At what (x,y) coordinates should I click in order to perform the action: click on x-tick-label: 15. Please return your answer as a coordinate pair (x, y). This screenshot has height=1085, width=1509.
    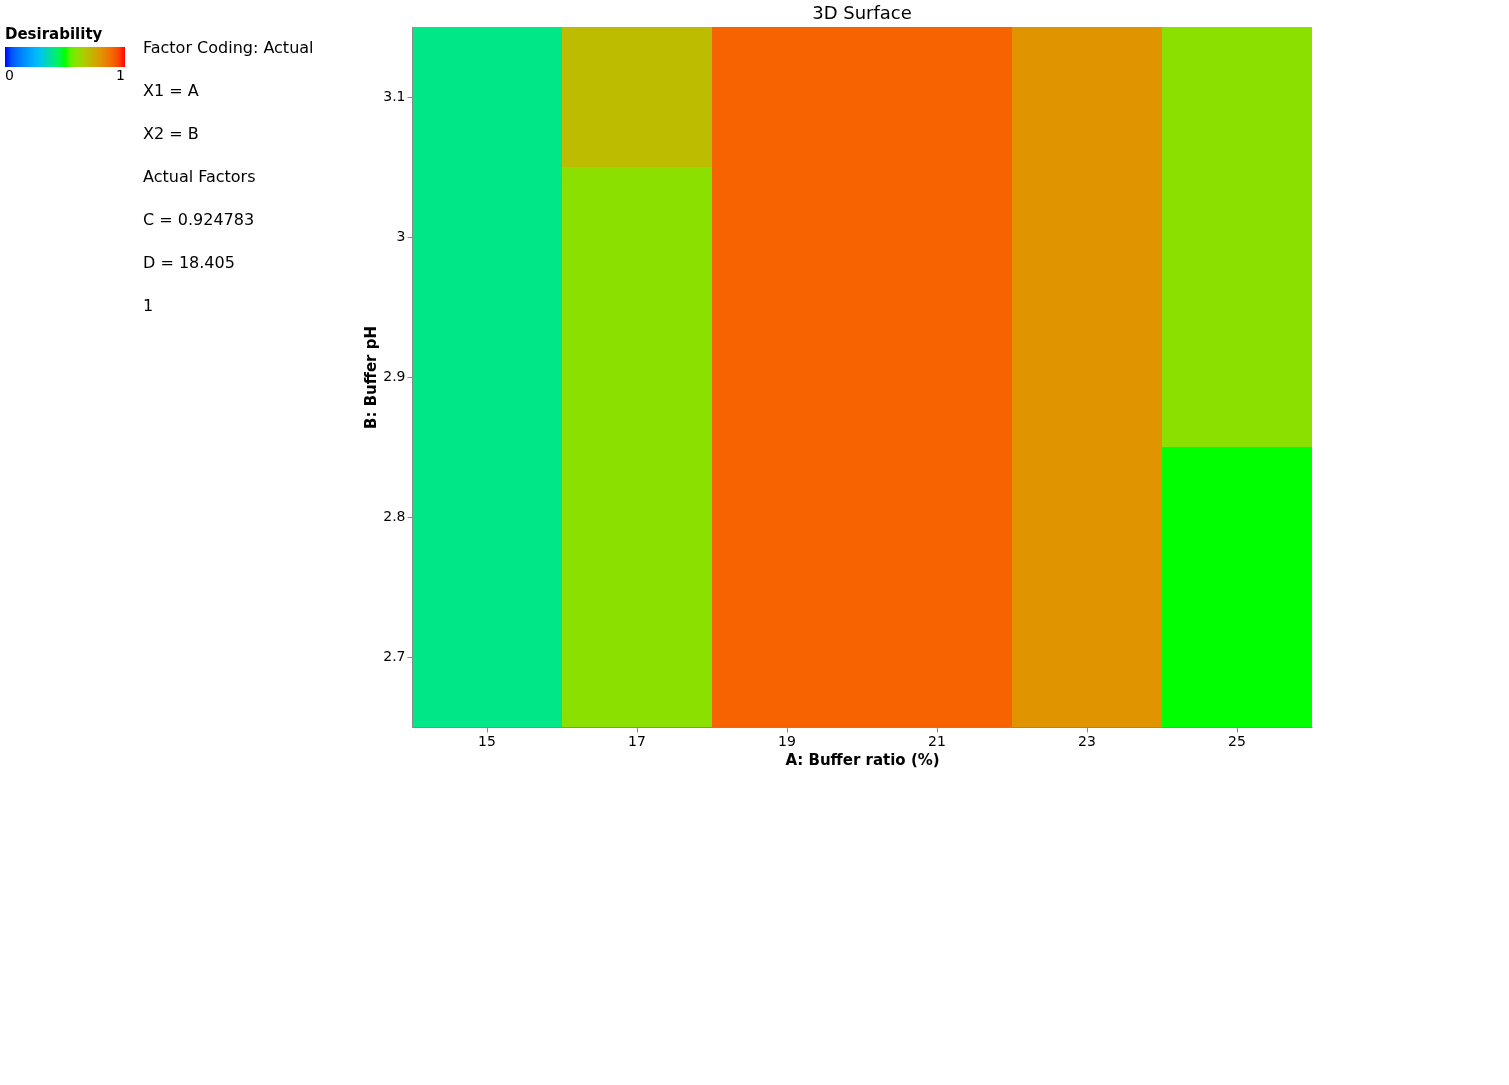
    Looking at the image, I should click on (487, 740).